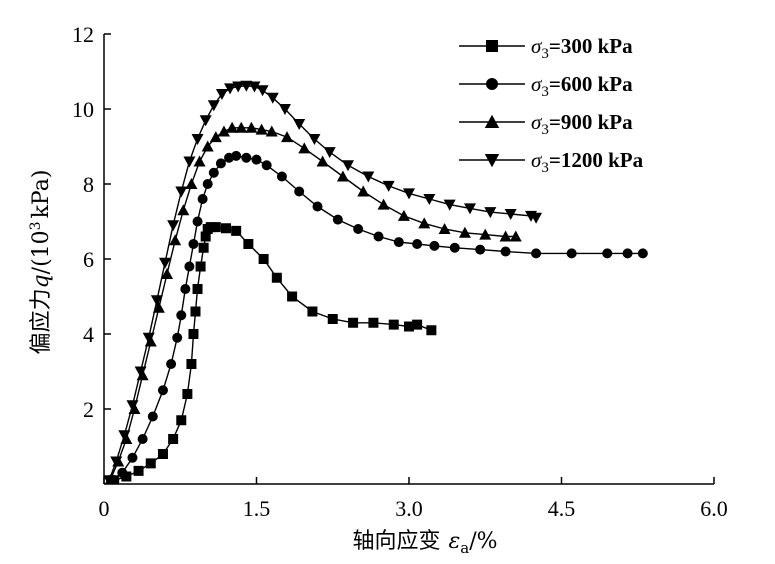  What do you see at coordinates (88, 259) in the screenshot?
I see `y-tick-label: 6` at bounding box center [88, 259].